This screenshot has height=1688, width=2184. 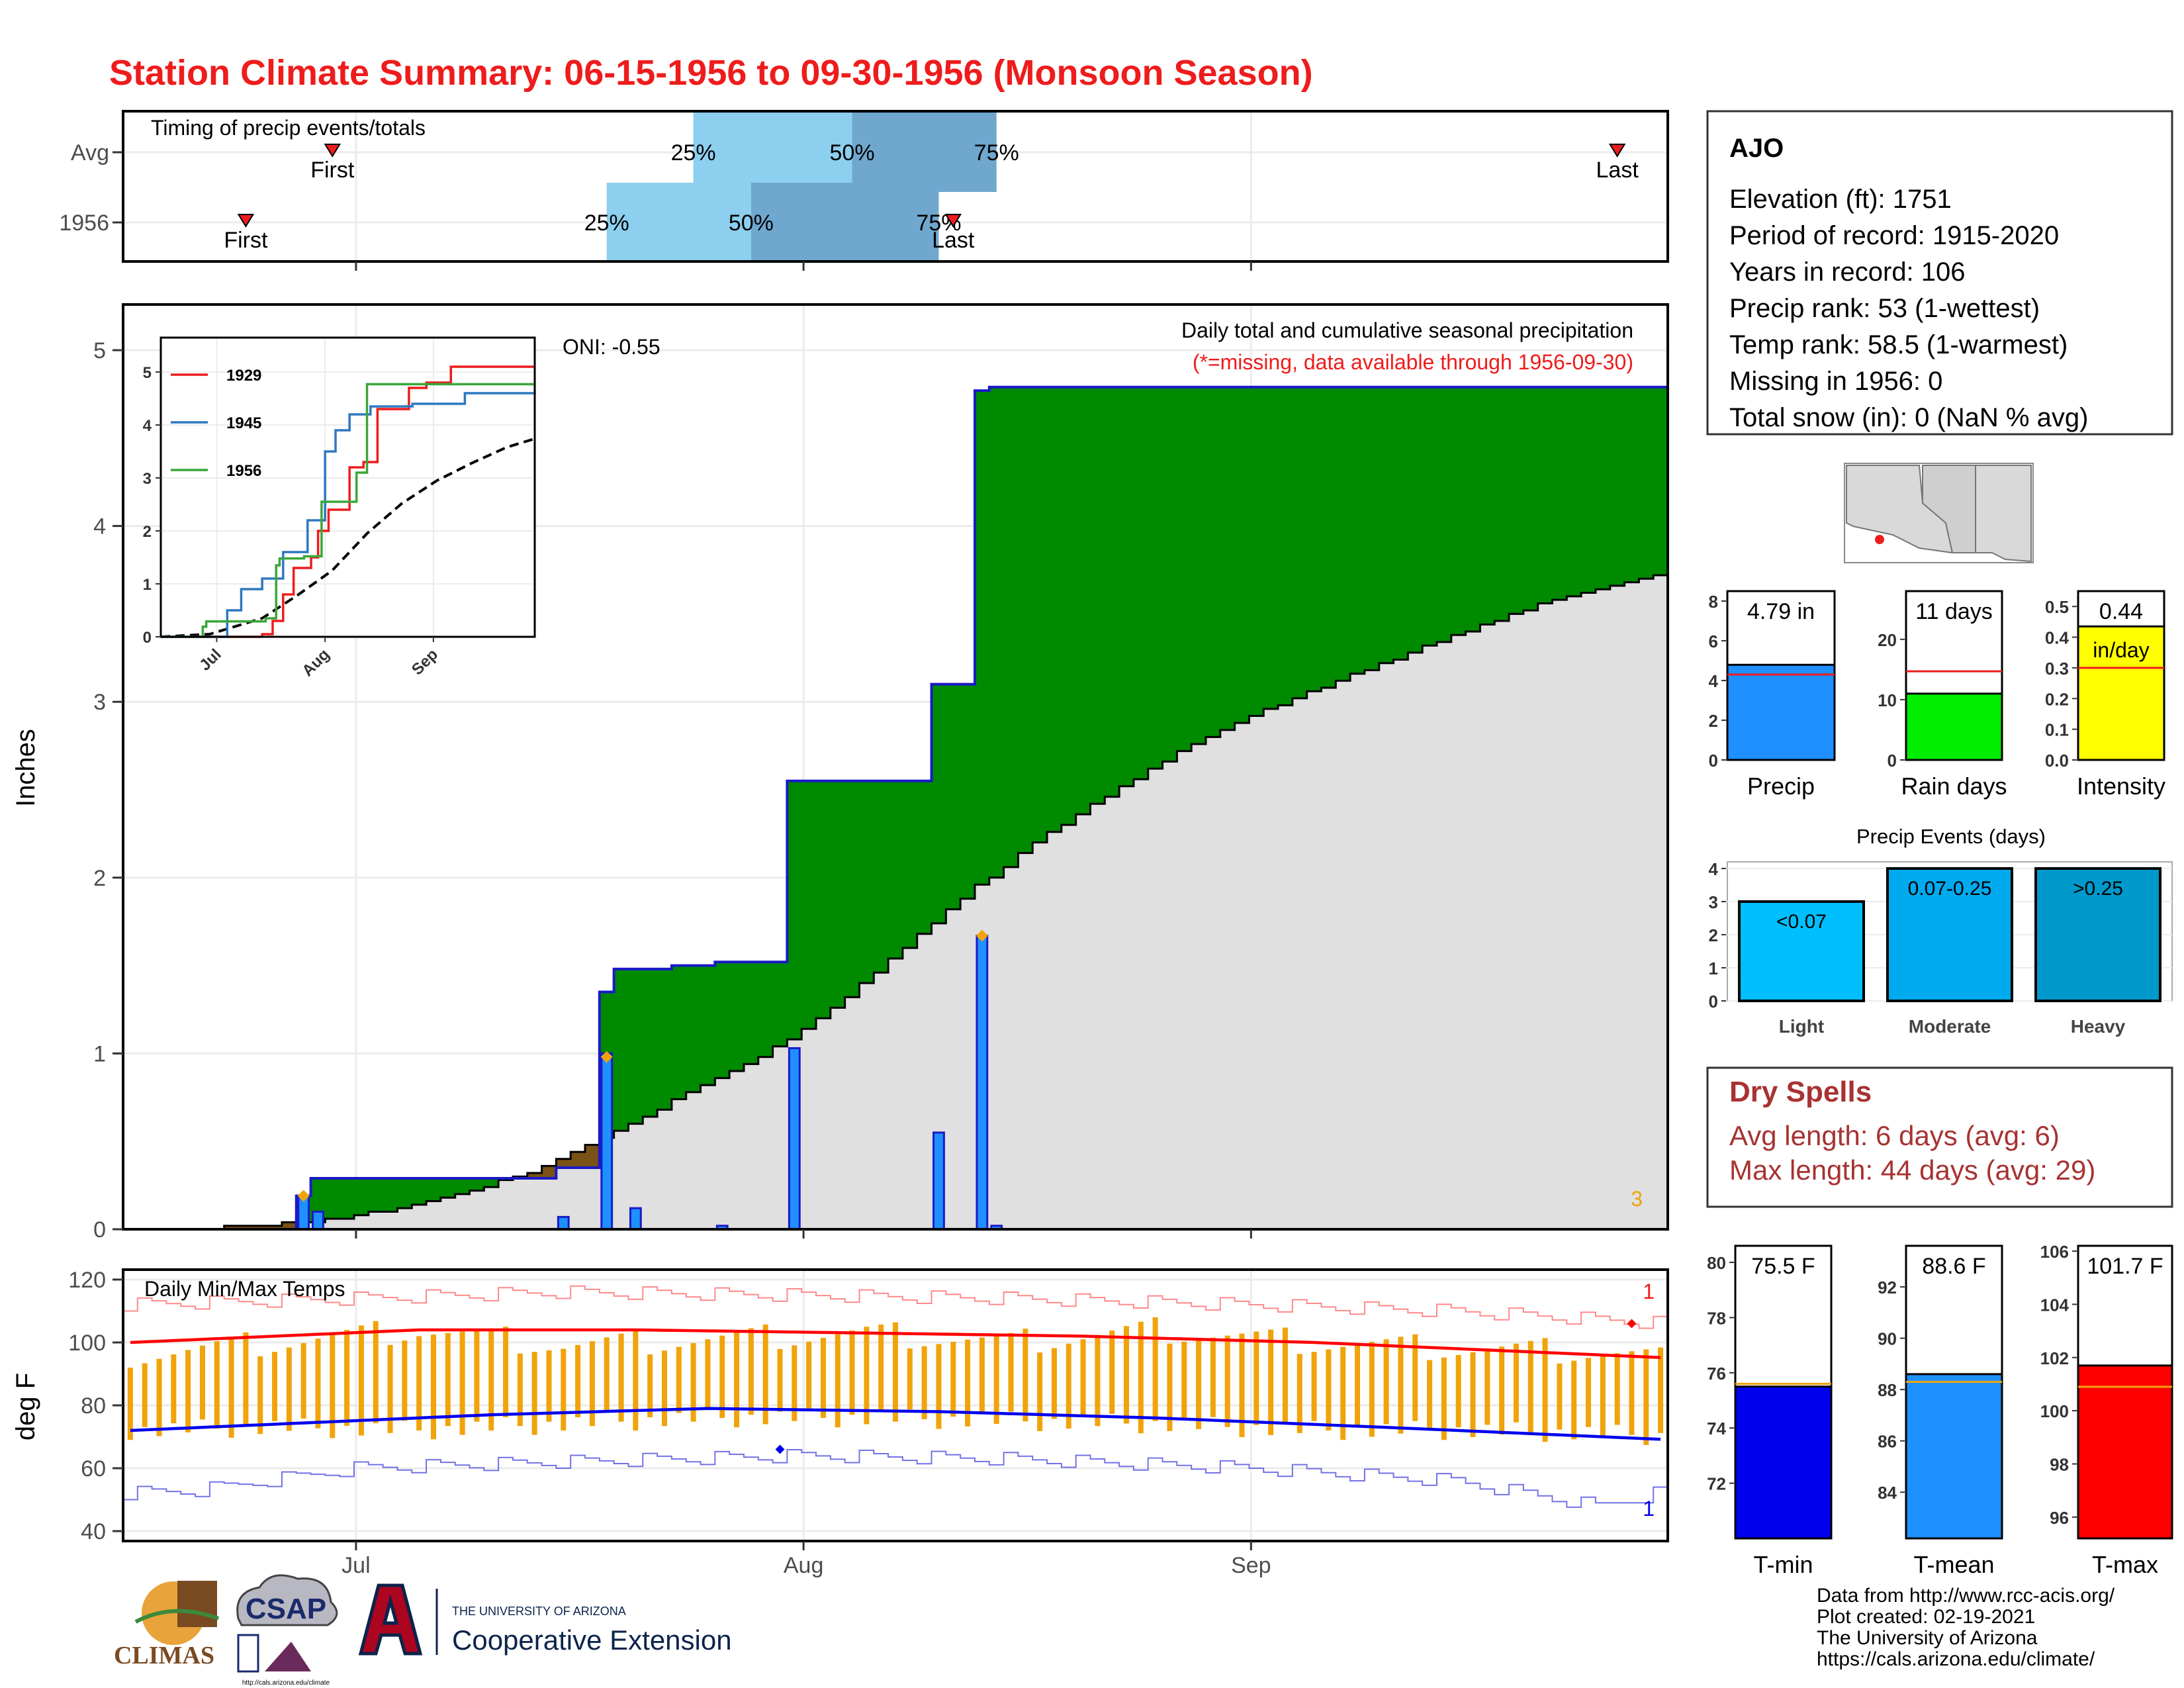 What do you see at coordinates (244, 471) in the screenshot?
I see `inset-legend-label: 1956` at bounding box center [244, 471].